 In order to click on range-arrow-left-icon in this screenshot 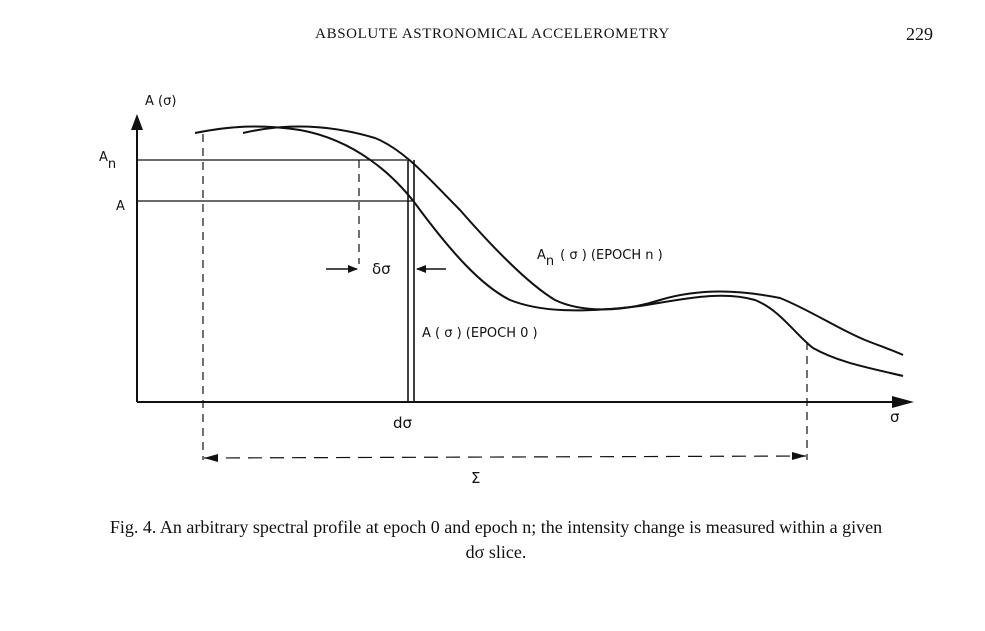, I will do `click(211, 458)`.